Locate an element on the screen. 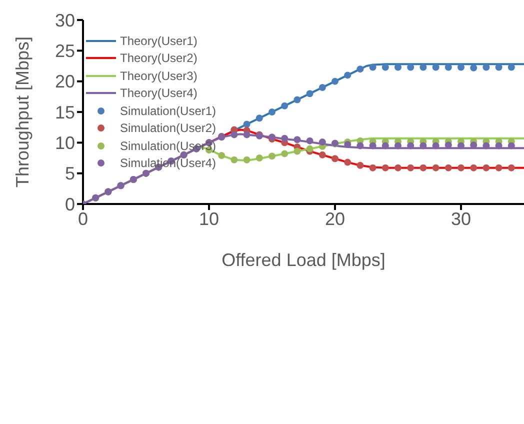  y-tick-label: 20 is located at coordinates (64, 82).